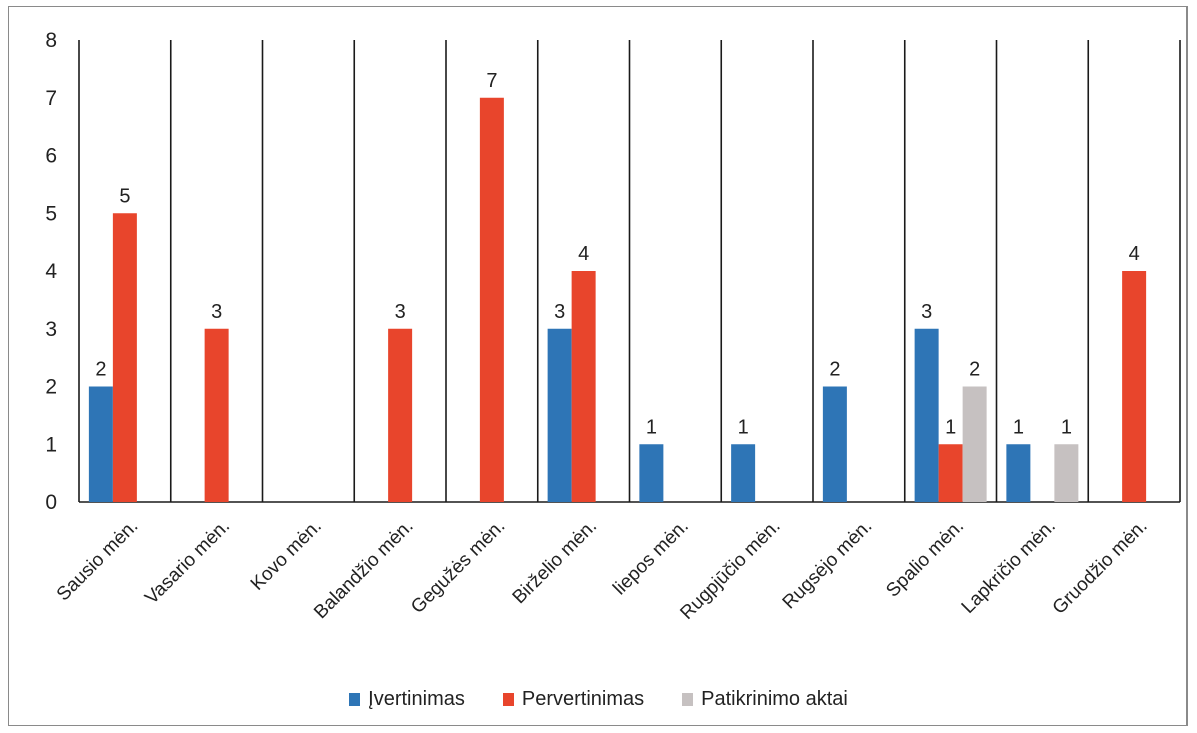 The width and height of the screenshot is (1197, 733). I want to click on y-tick-label: 8, so click(51, 40).